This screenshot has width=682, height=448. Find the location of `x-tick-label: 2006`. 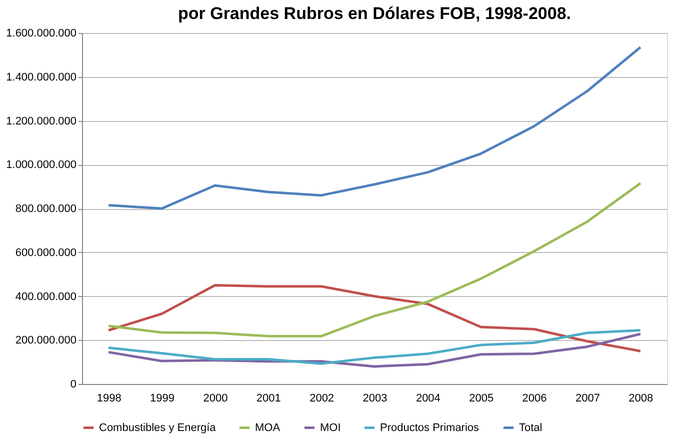

x-tick-label: 2006 is located at coordinates (534, 398).